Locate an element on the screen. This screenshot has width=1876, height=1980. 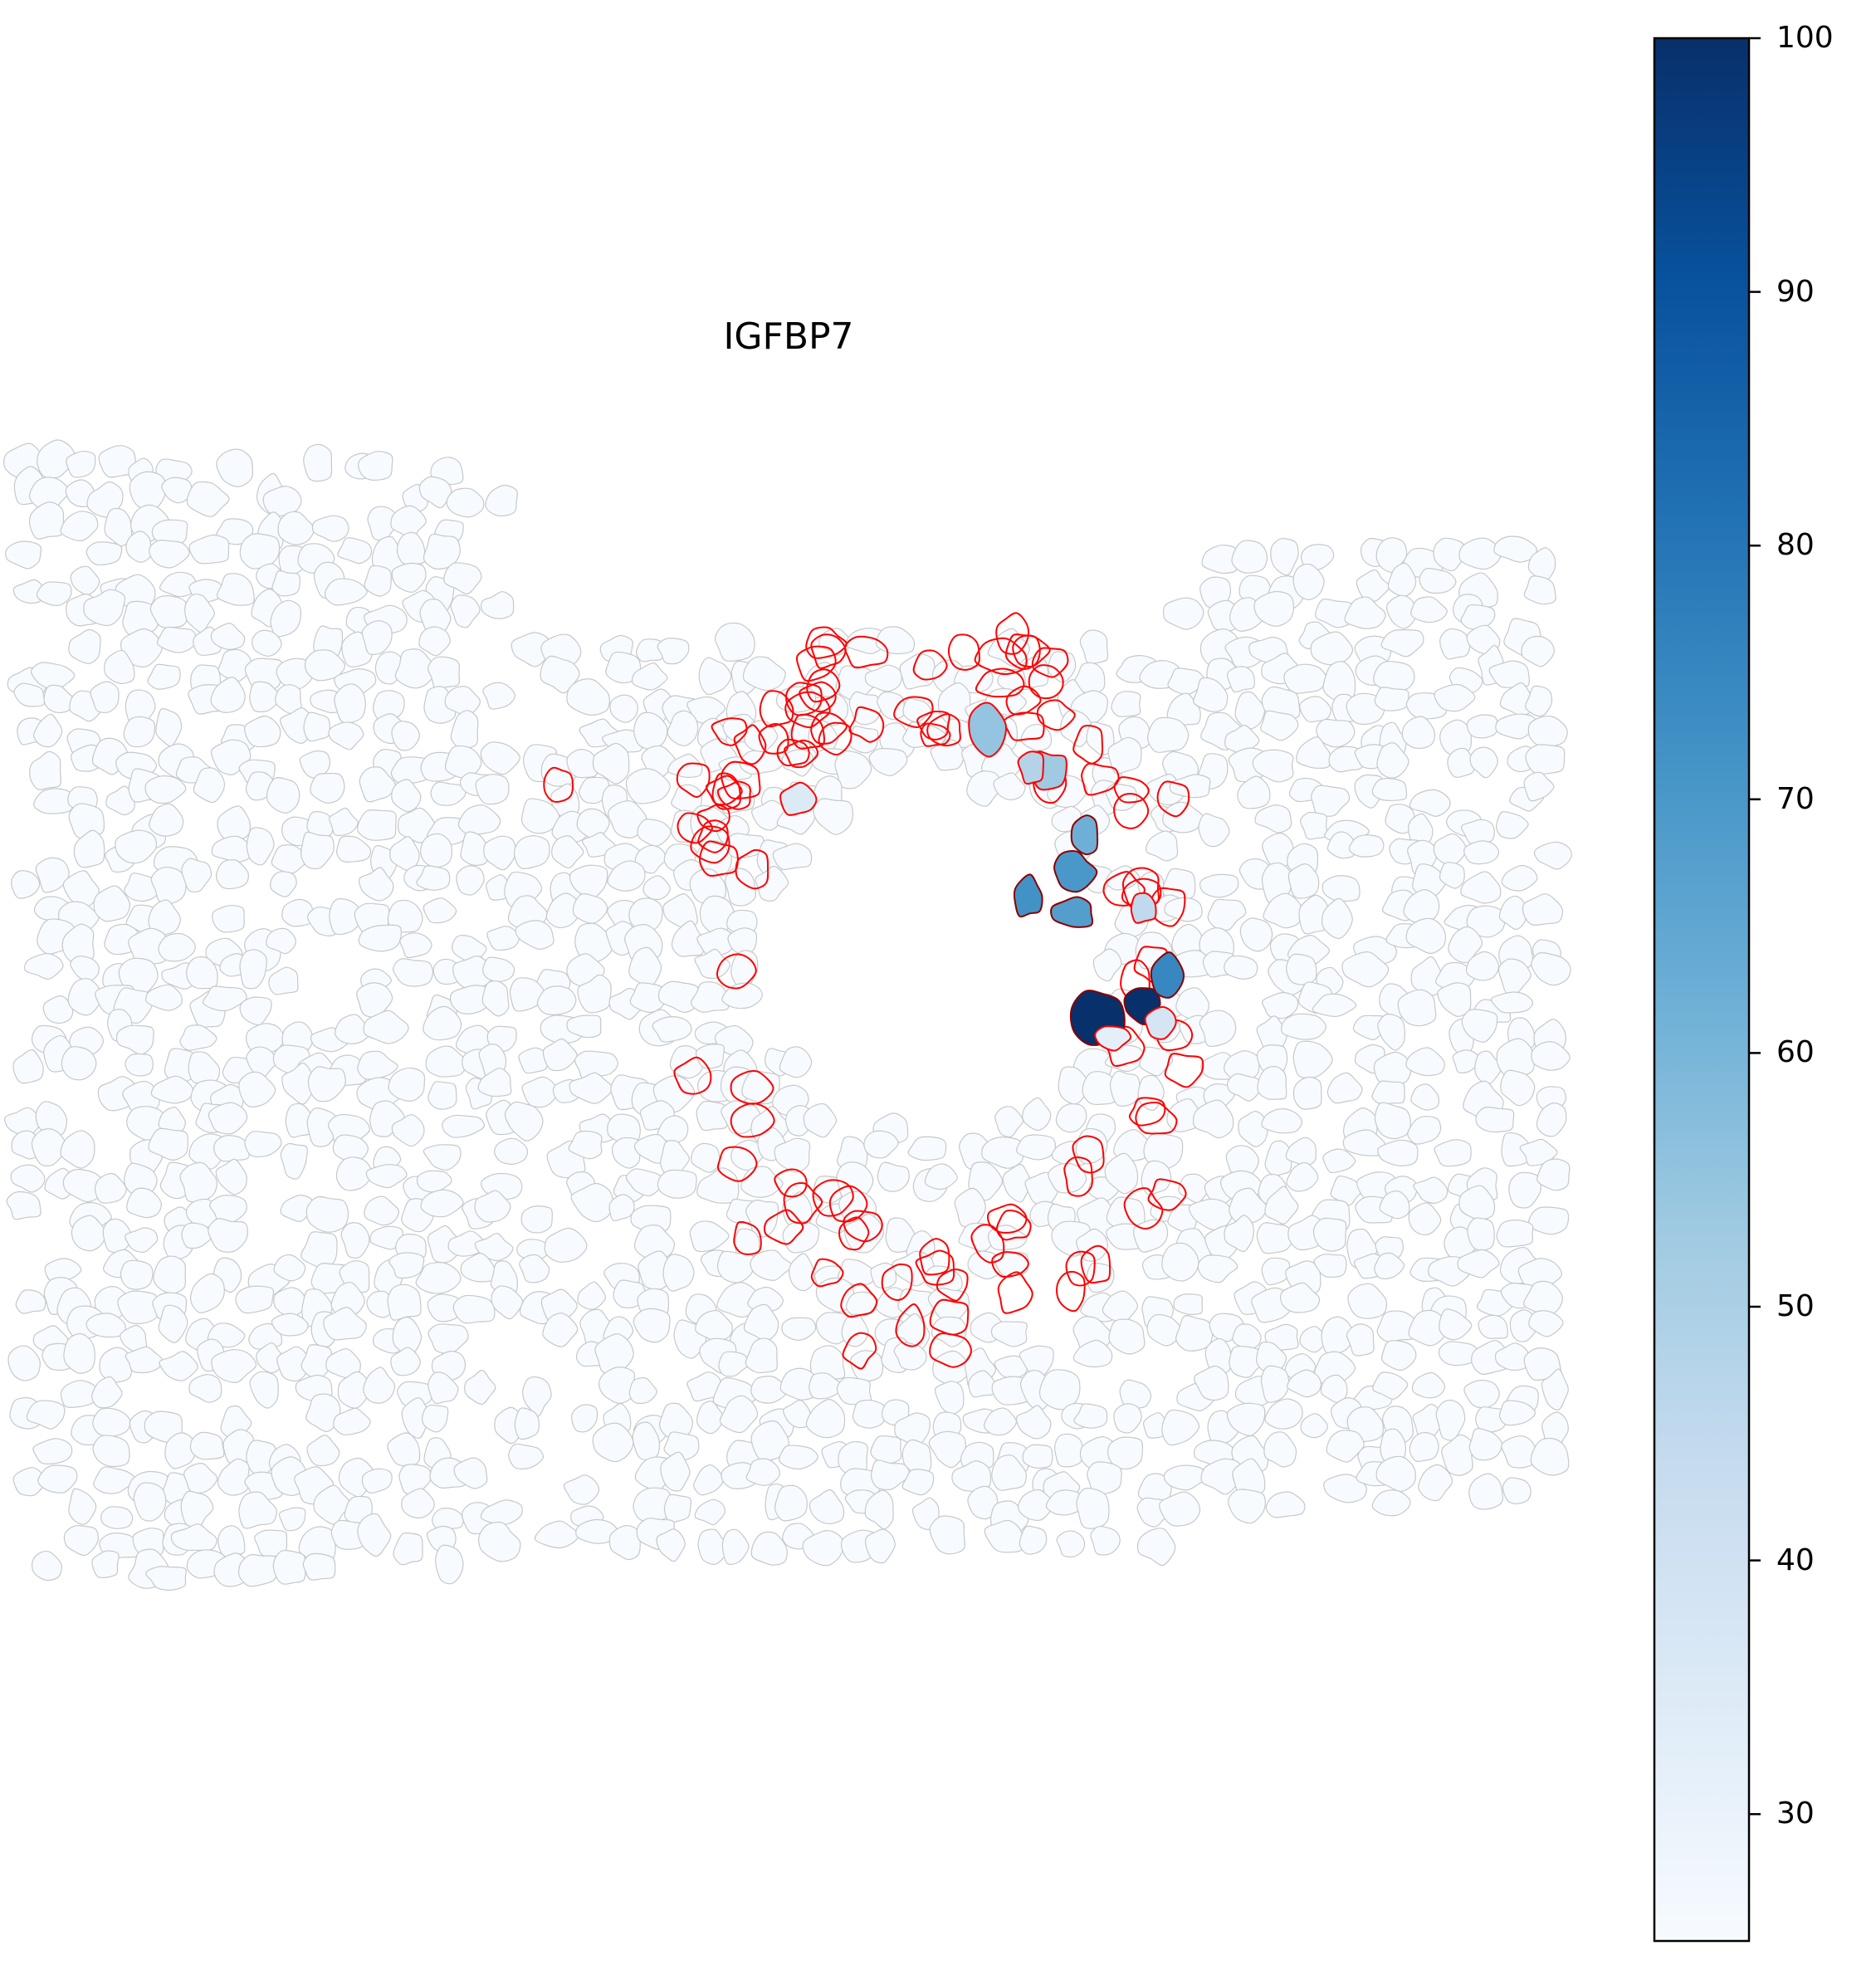
colorbar-tick-label: 60 is located at coordinates (1795, 1053).